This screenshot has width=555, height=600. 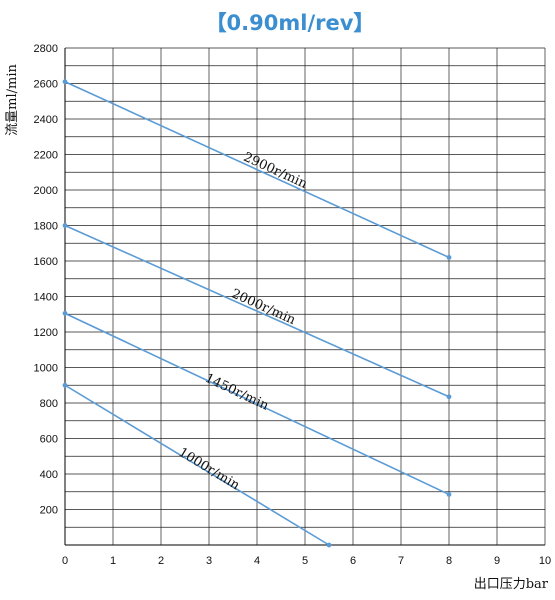 What do you see at coordinates (497, 561) in the screenshot?
I see `x-tick-label: 9` at bounding box center [497, 561].